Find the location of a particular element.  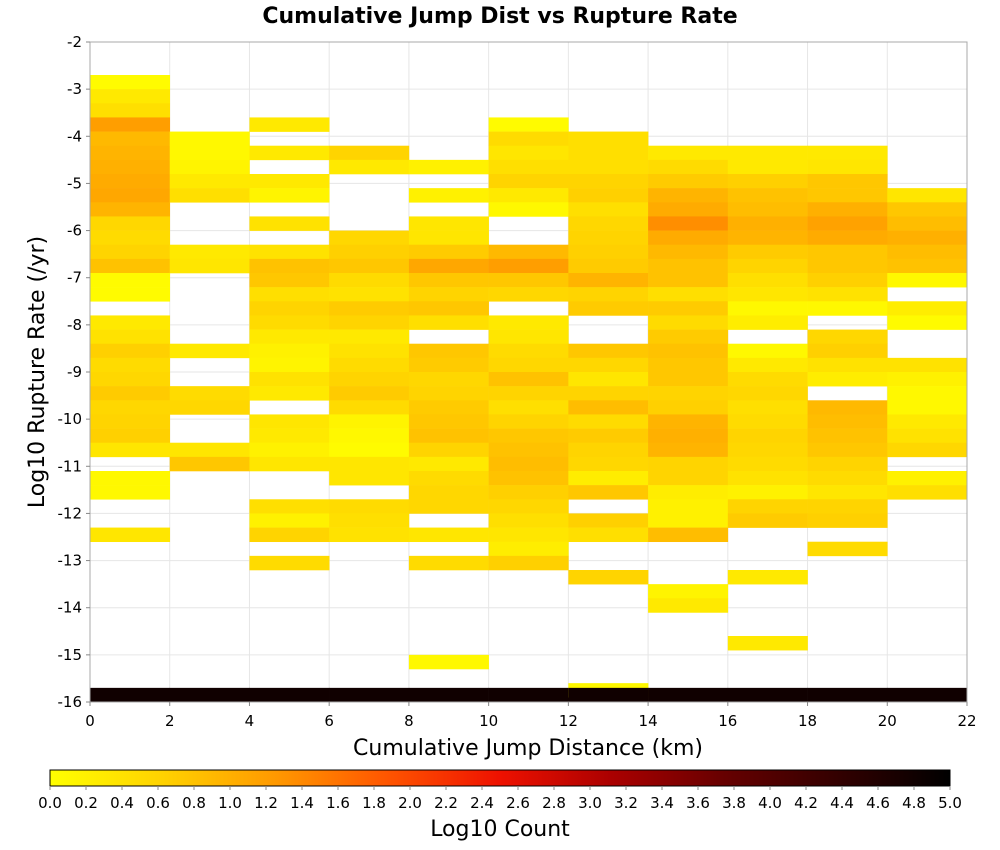

x-tick-label: 4 is located at coordinates (250, 721).